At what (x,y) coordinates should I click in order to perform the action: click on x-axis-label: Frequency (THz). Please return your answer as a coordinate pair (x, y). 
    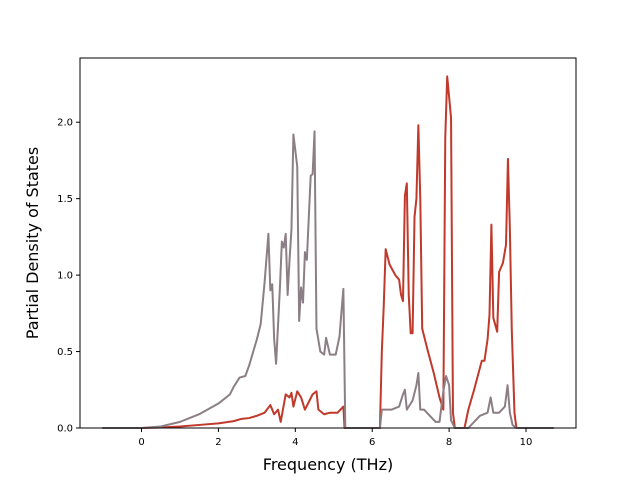
    Looking at the image, I should click on (328, 464).